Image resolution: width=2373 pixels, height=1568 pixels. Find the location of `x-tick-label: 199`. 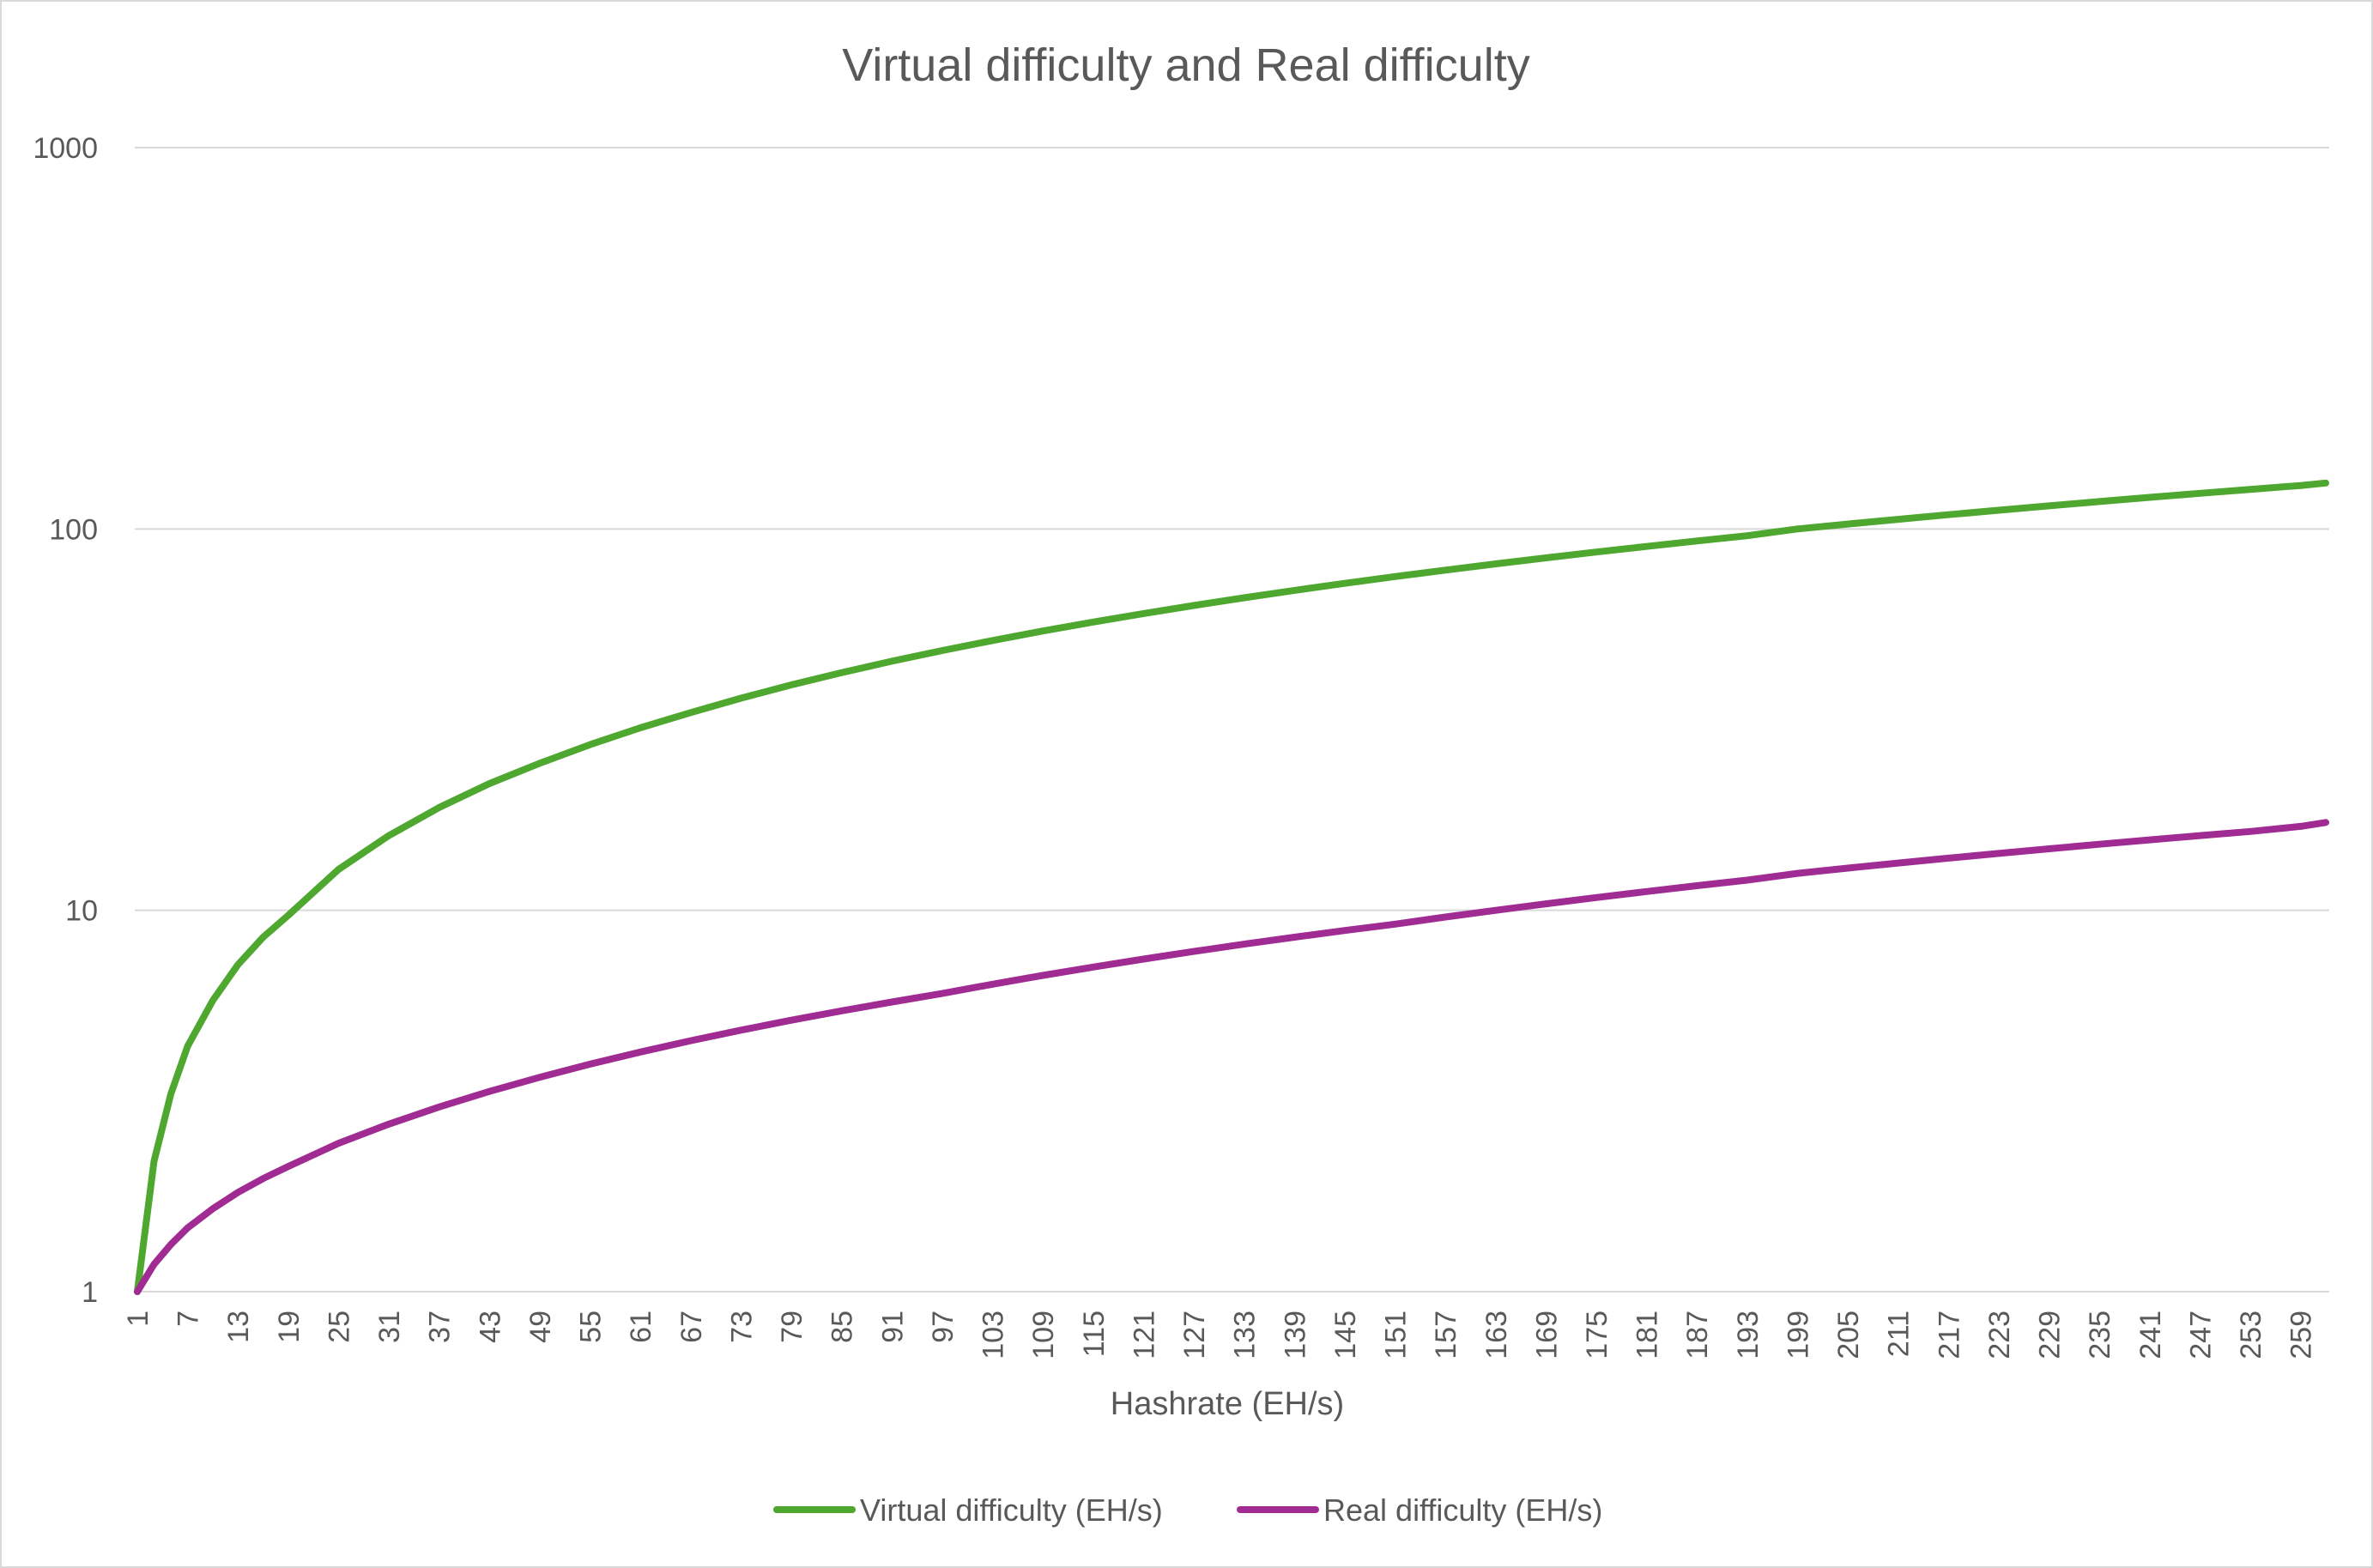

x-tick-label: 199 is located at coordinates (1798, 1335).